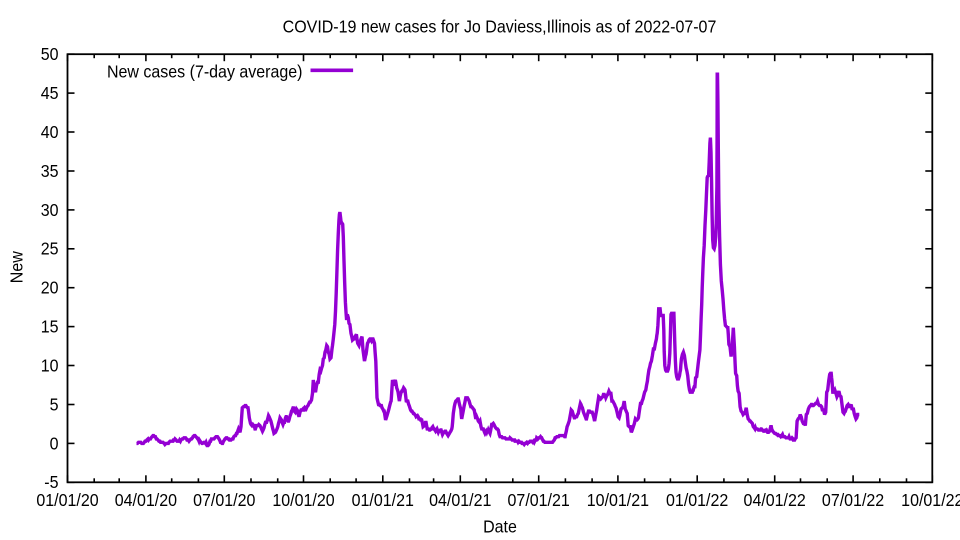 This screenshot has width=960, height=540. I want to click on svg-text: 25, so click(50, 249).